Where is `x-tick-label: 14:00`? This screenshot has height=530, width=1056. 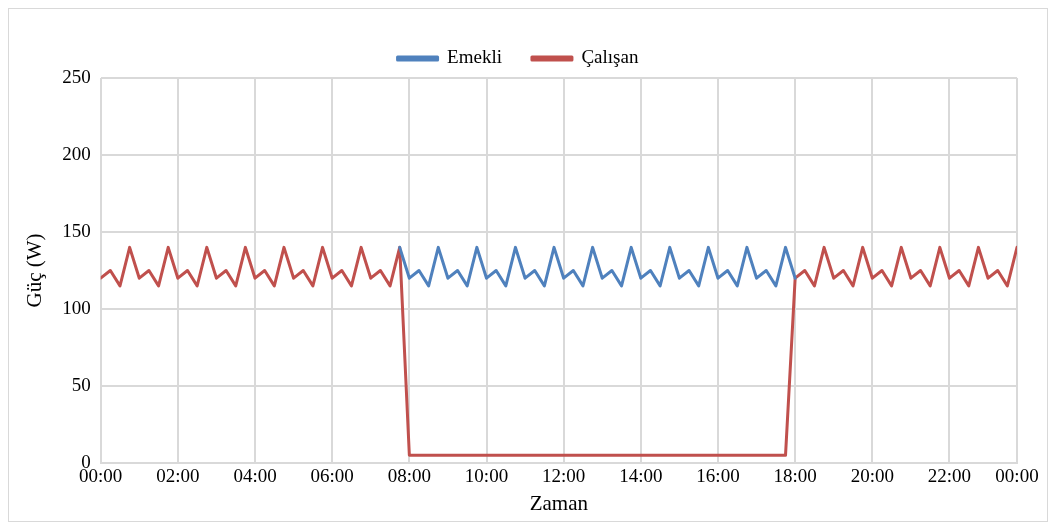
x-tick-label: 14:00 is located at coordinates (641, 476).